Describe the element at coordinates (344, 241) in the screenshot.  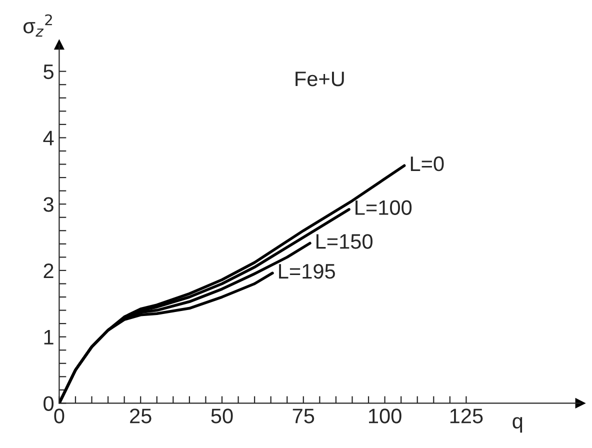
I see `series-label: L=150` at that location.